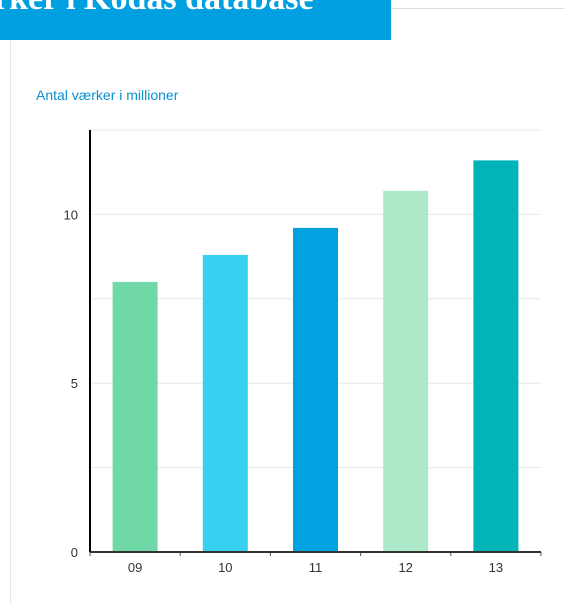 The width and height of the screenshot is (564, 603). I want to click on x-tick-label: 10, so click(225, 567).